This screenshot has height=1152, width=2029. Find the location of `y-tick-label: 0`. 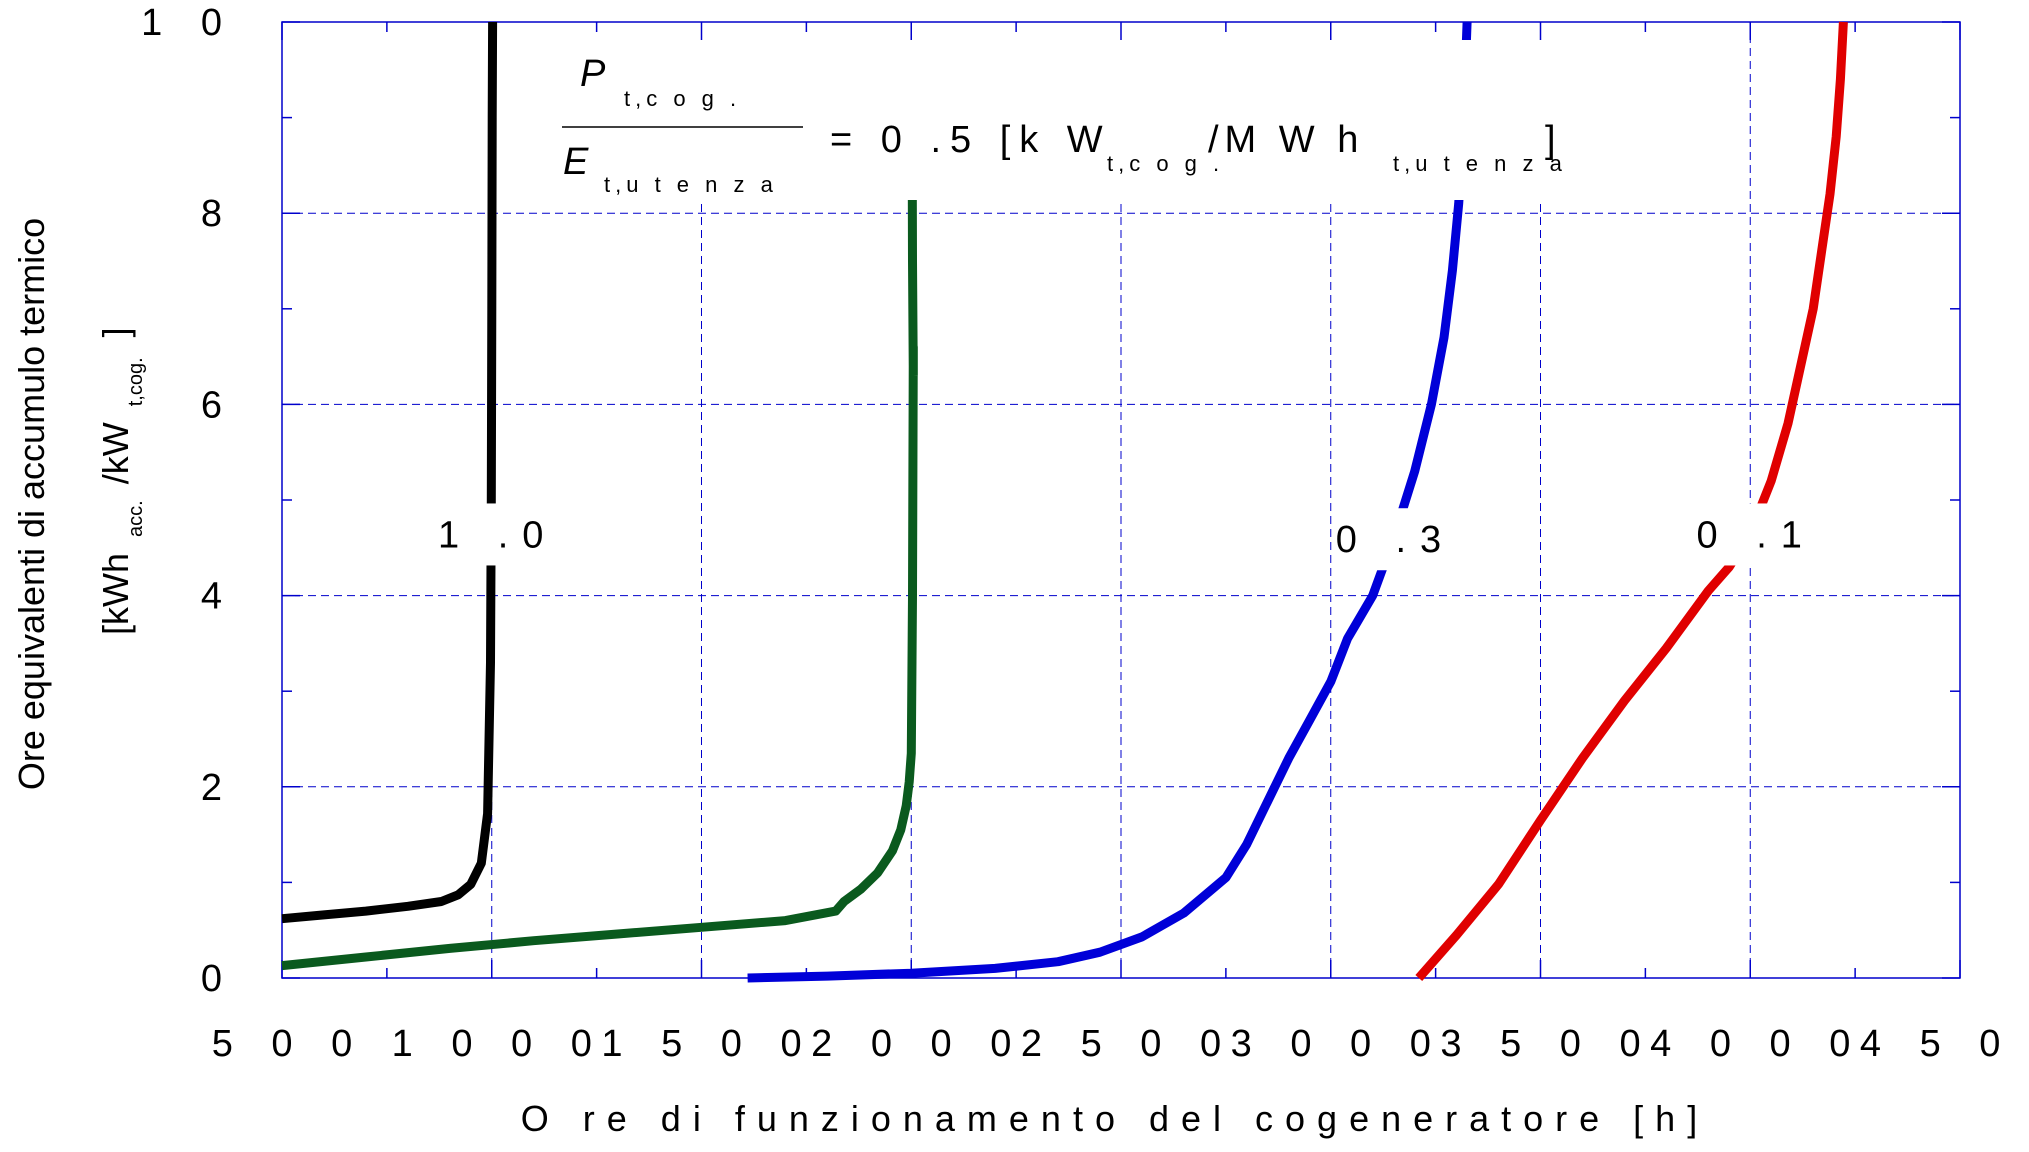

y-tick-label: 0 is located at coordinates (218, 979).